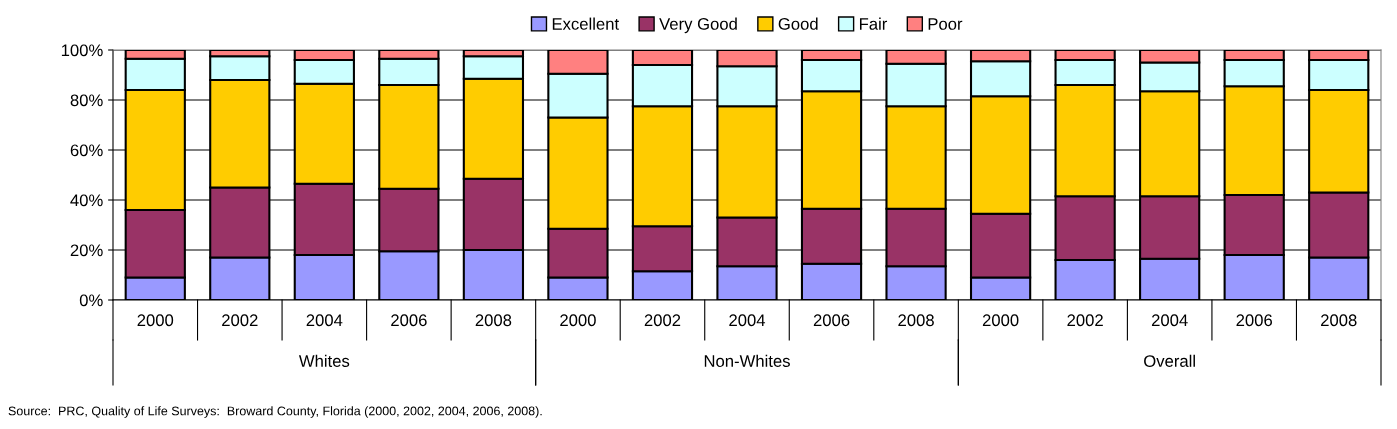  Describe the element at coordinates (798, 23) in the screenshot. I see `legend-label: Good` at that location.